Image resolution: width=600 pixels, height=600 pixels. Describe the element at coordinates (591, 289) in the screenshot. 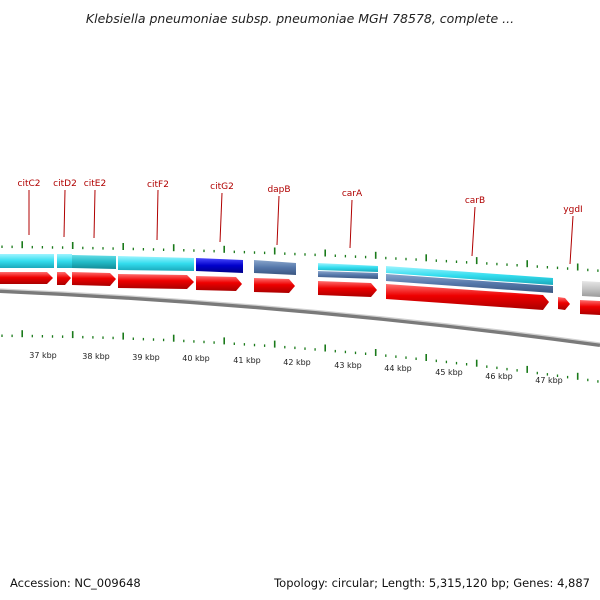

I see `feature-grey-band` at that location.